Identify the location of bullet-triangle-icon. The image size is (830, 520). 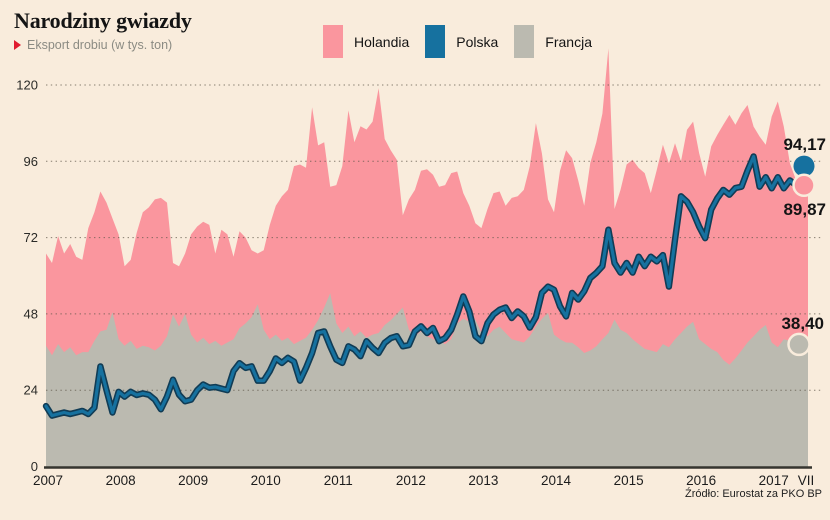
(17, 45).